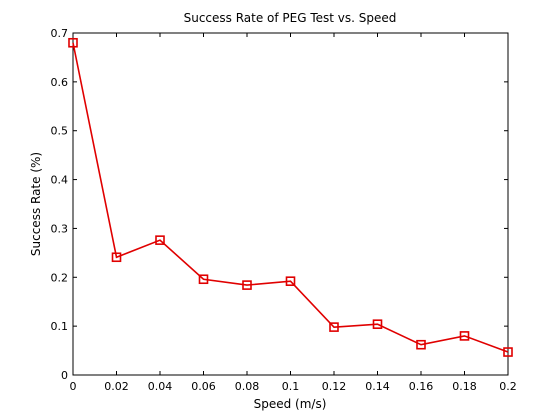 The height and width of the screenshot is (420, 560). I want to click on y-tick-label: 0.4, so click(60, 180).